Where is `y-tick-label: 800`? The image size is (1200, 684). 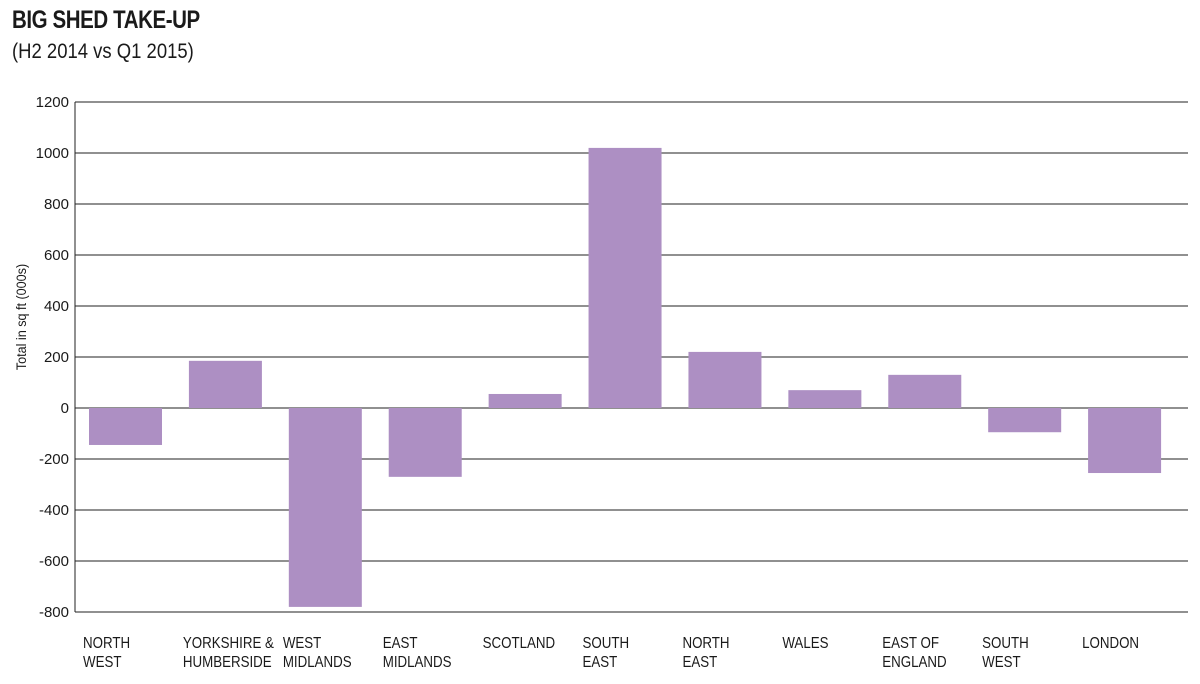
y-tick-label: 800 is located at coordinates (56, 204).